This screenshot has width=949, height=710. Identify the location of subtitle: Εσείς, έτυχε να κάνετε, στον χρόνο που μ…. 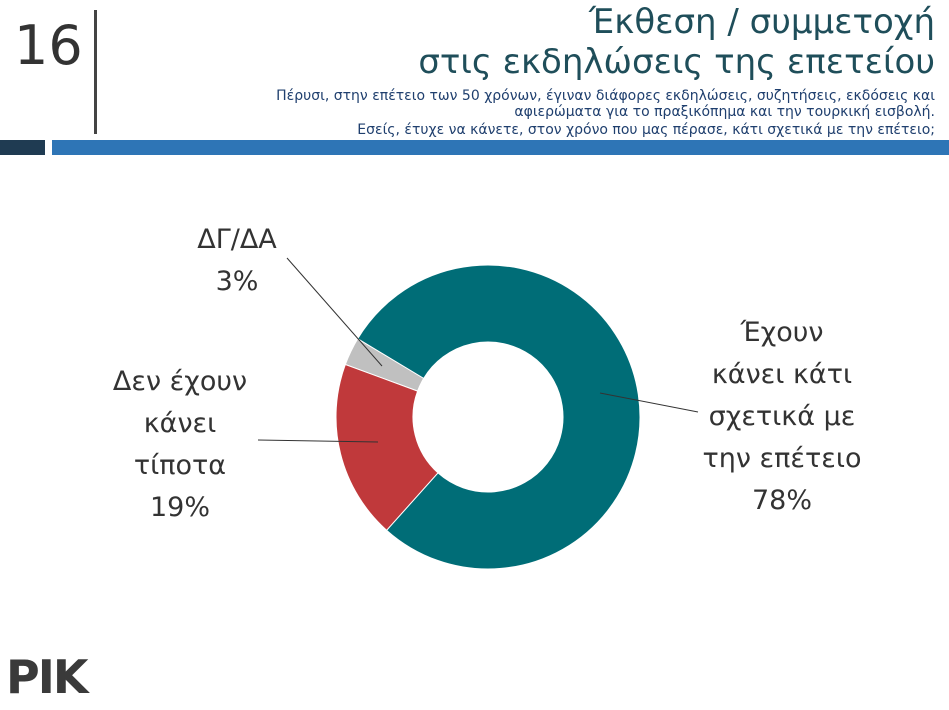
(646, 130).